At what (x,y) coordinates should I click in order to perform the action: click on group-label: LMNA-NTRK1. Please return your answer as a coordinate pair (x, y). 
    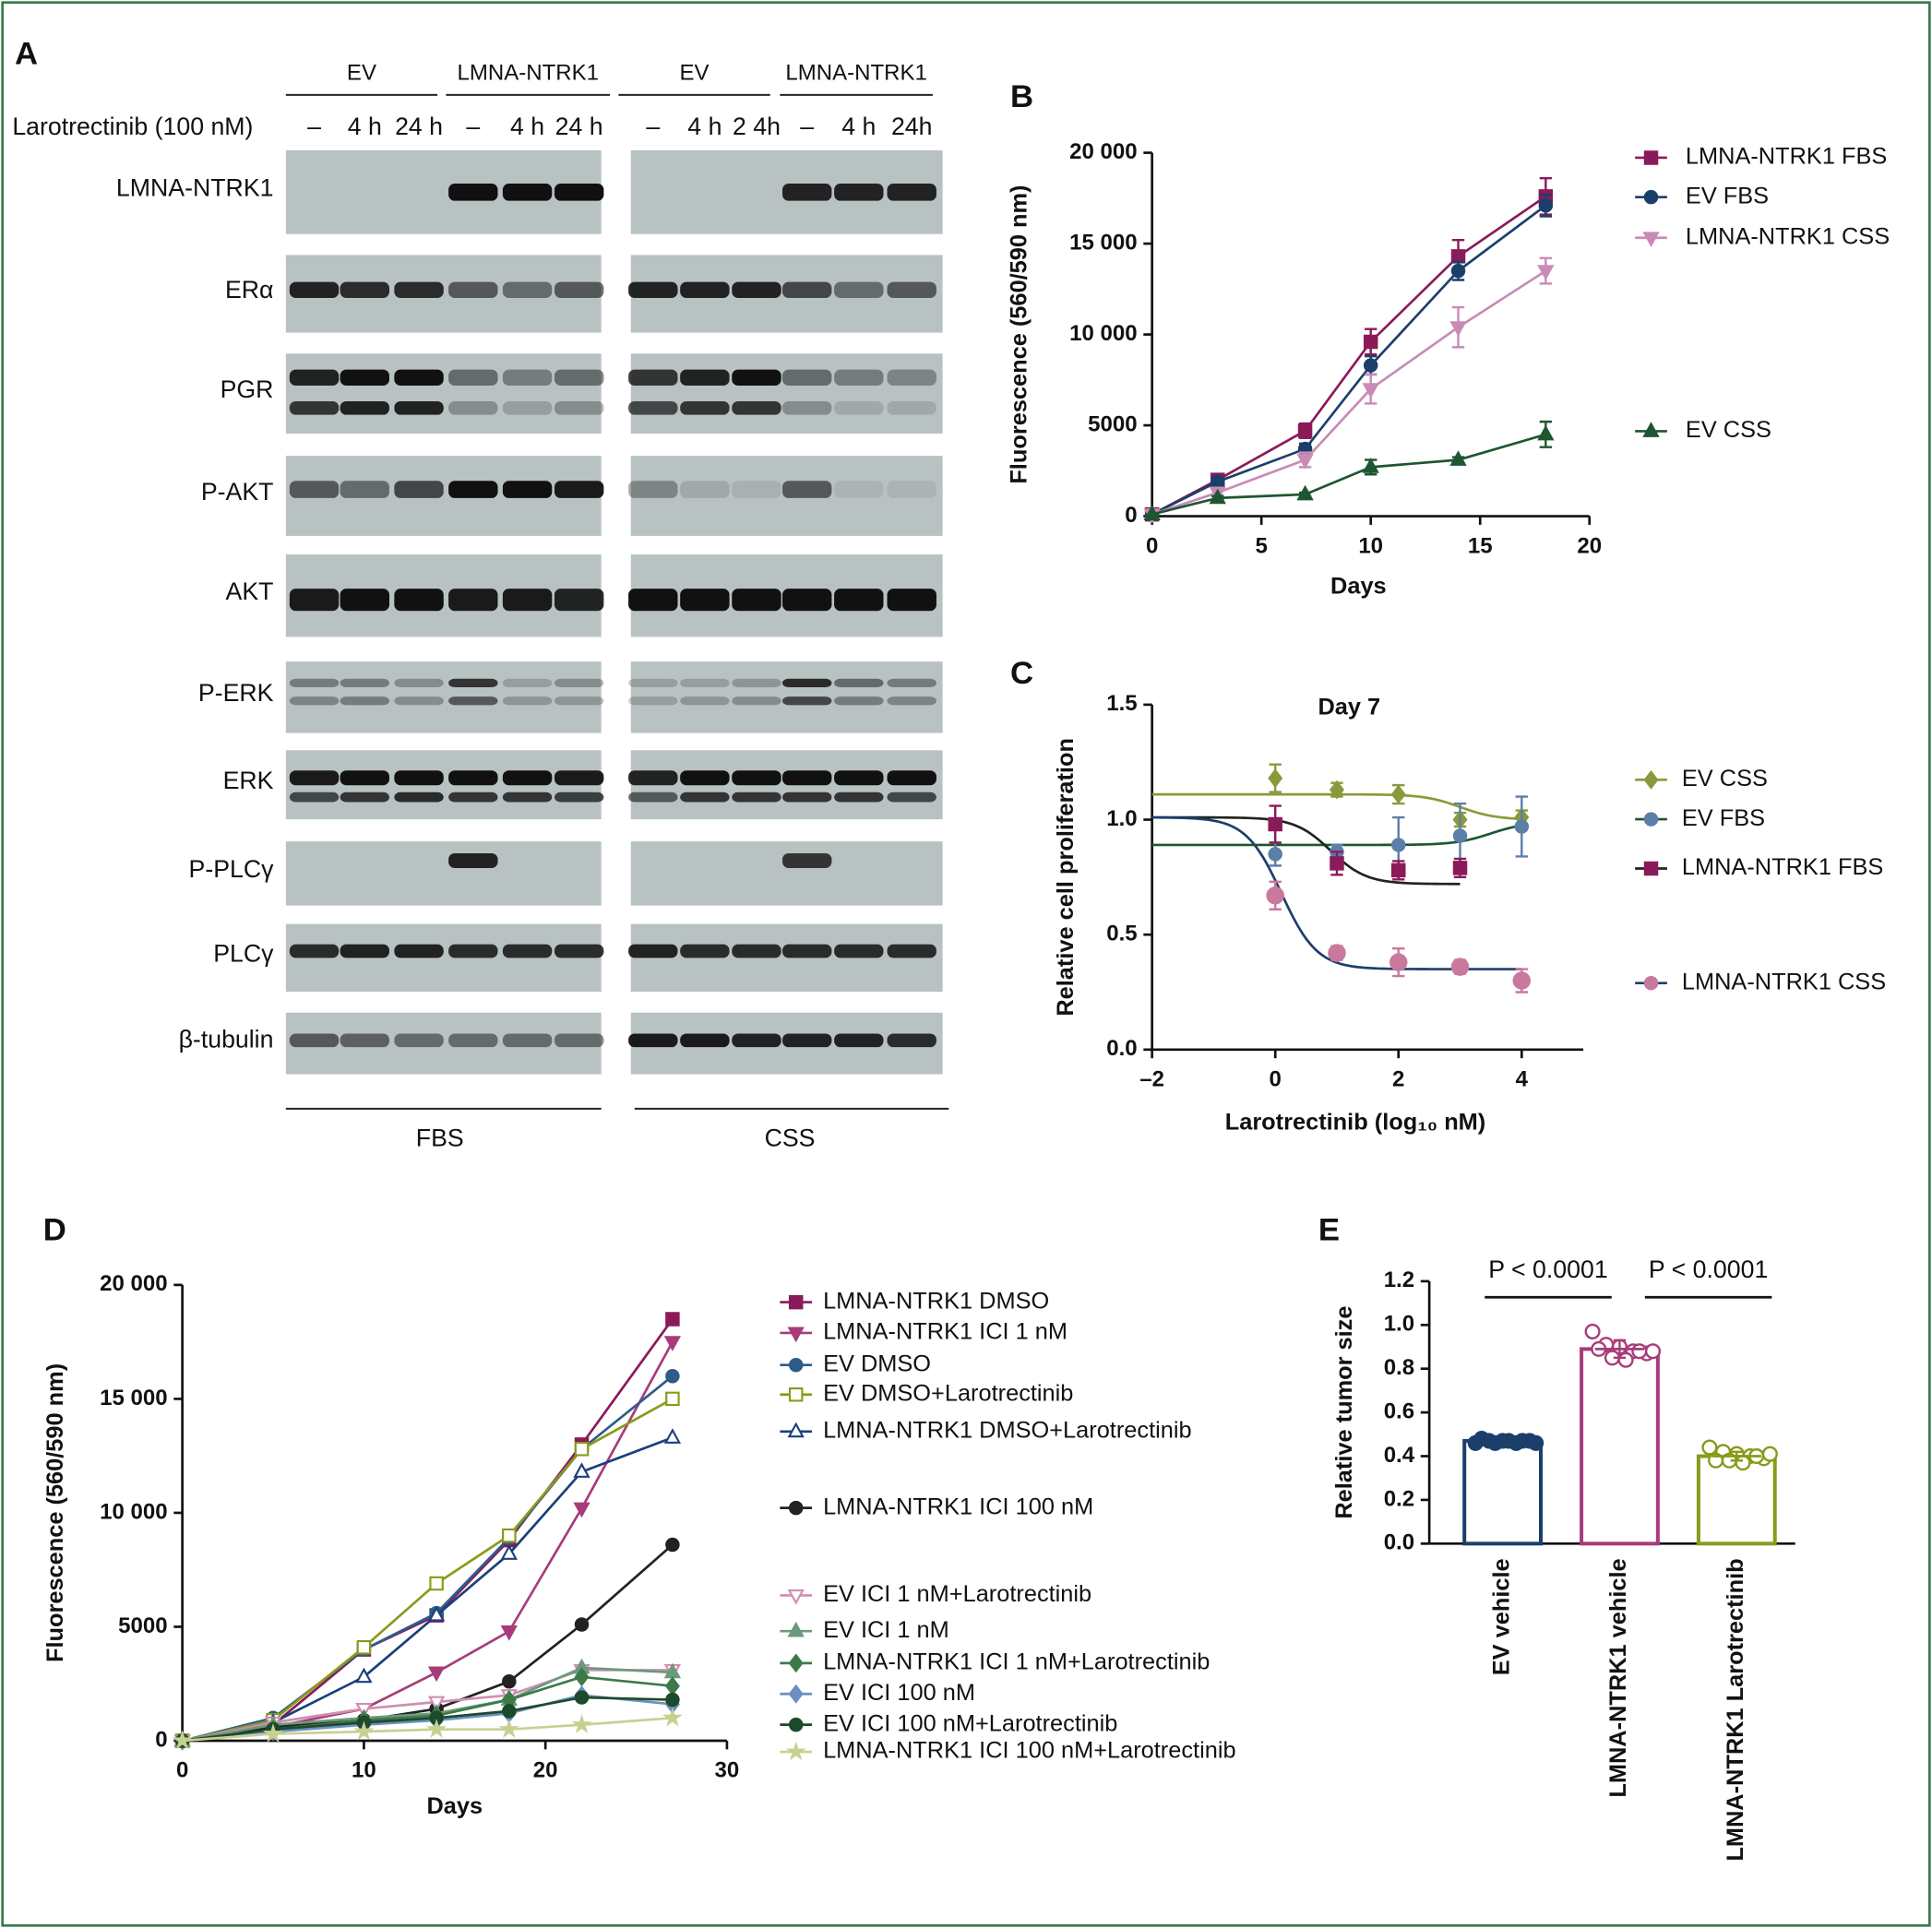
    Looking at the image, I should click on (855, 72).